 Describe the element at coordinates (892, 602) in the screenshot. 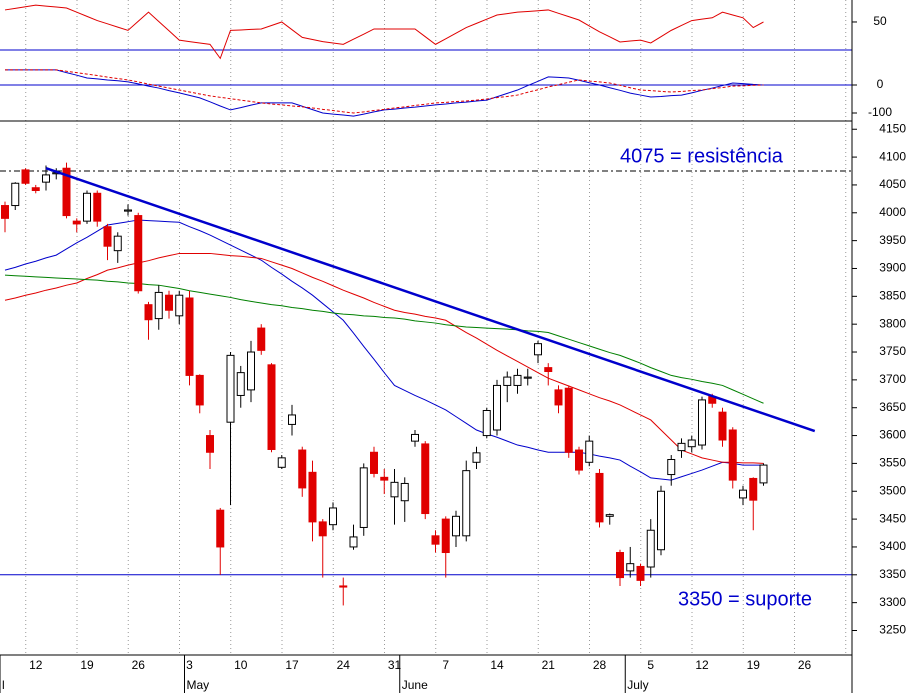

I see `y-tick-label: 3300` at that location.